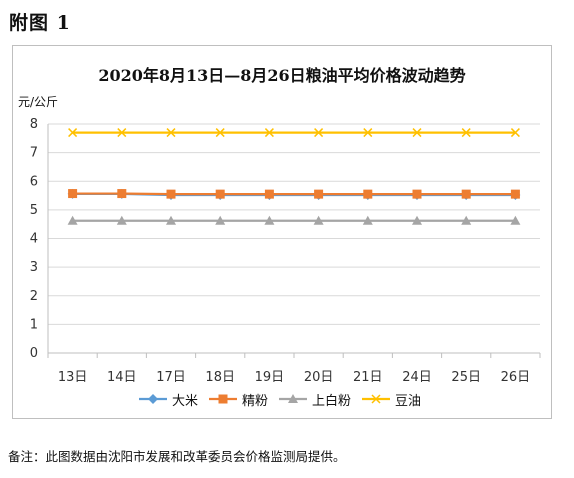  What do you see at coordinates (332, 401) in the screenshot?
I see `legend-label: 上白粉` at bounding box center [332, 401].